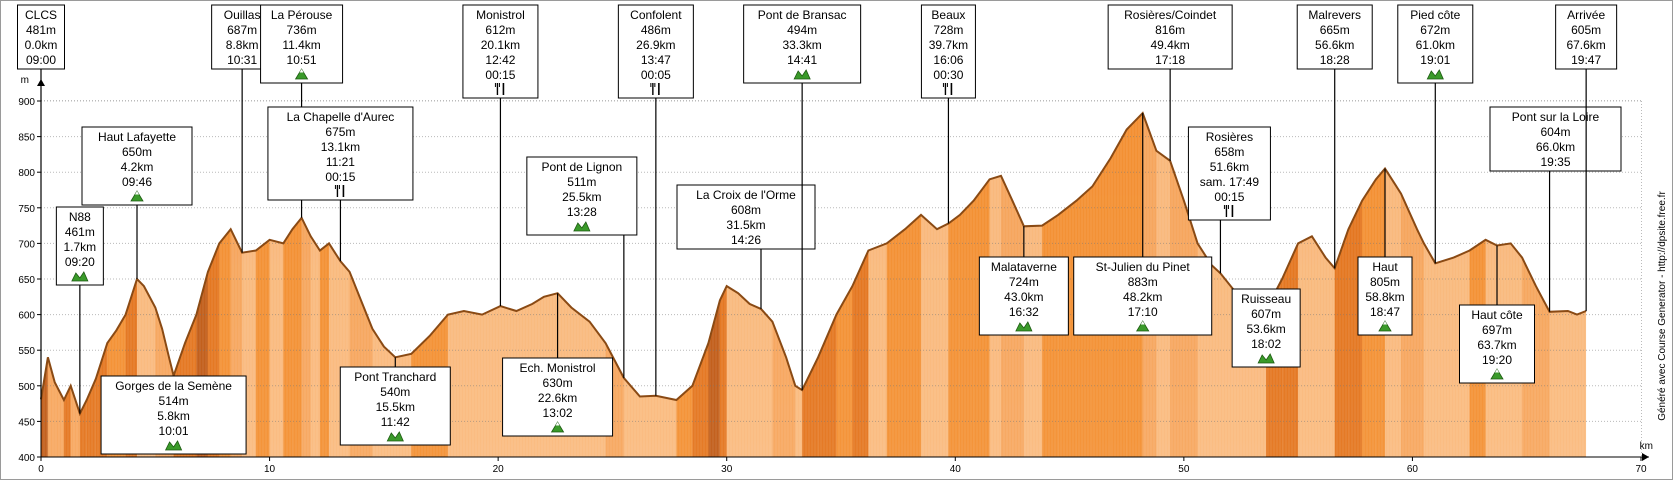 The height and width of the screenshot is (484, 1673). What do you see at coordinates (242, 15) in the screenshot?
I see `waypoint-name: Ouillas` at bounding box center [242, 15].